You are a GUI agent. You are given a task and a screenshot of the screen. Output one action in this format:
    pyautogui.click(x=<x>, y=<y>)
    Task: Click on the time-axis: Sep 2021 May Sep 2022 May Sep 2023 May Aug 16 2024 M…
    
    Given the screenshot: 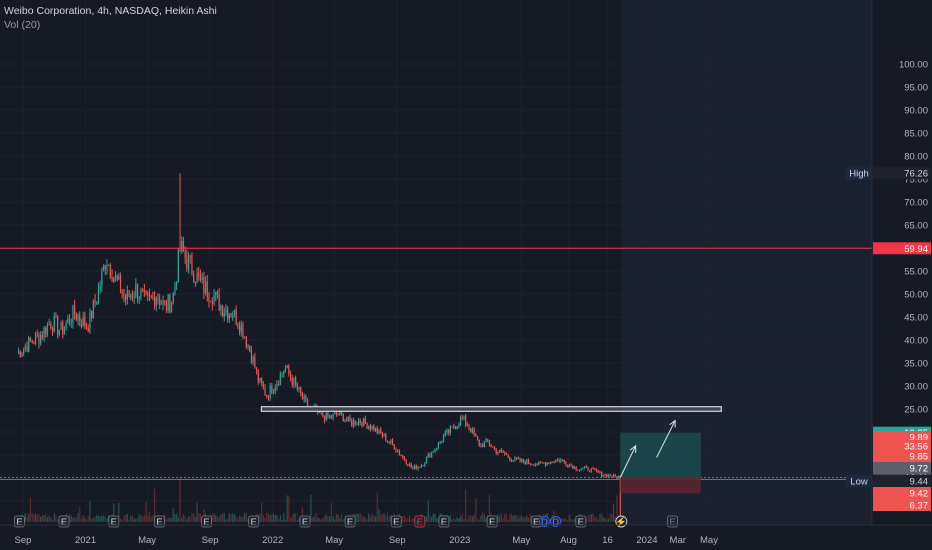 What is the action you would take?
    pyautogui.click(x=466, y=535)
    